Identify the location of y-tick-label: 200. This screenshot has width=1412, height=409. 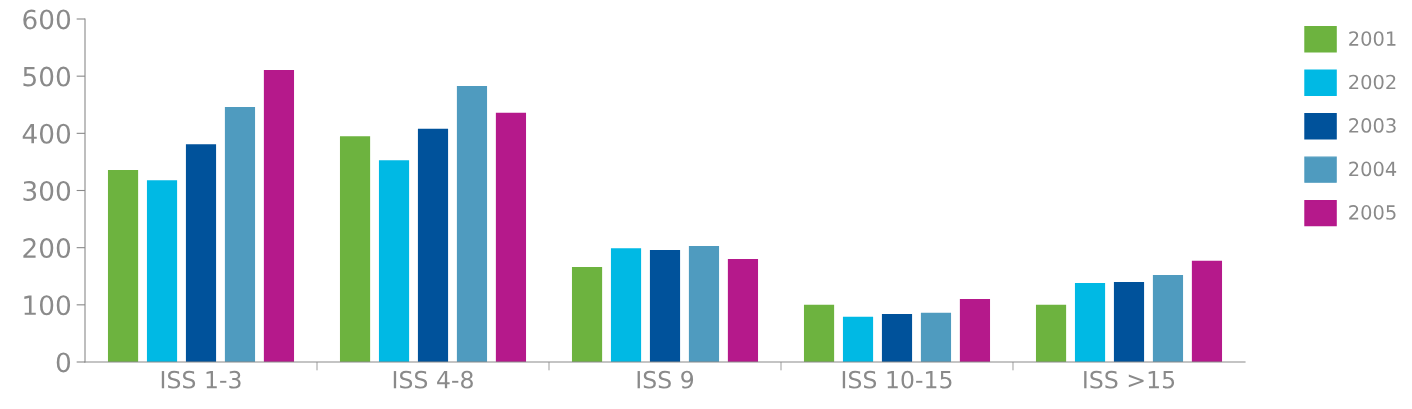
(47, 248).